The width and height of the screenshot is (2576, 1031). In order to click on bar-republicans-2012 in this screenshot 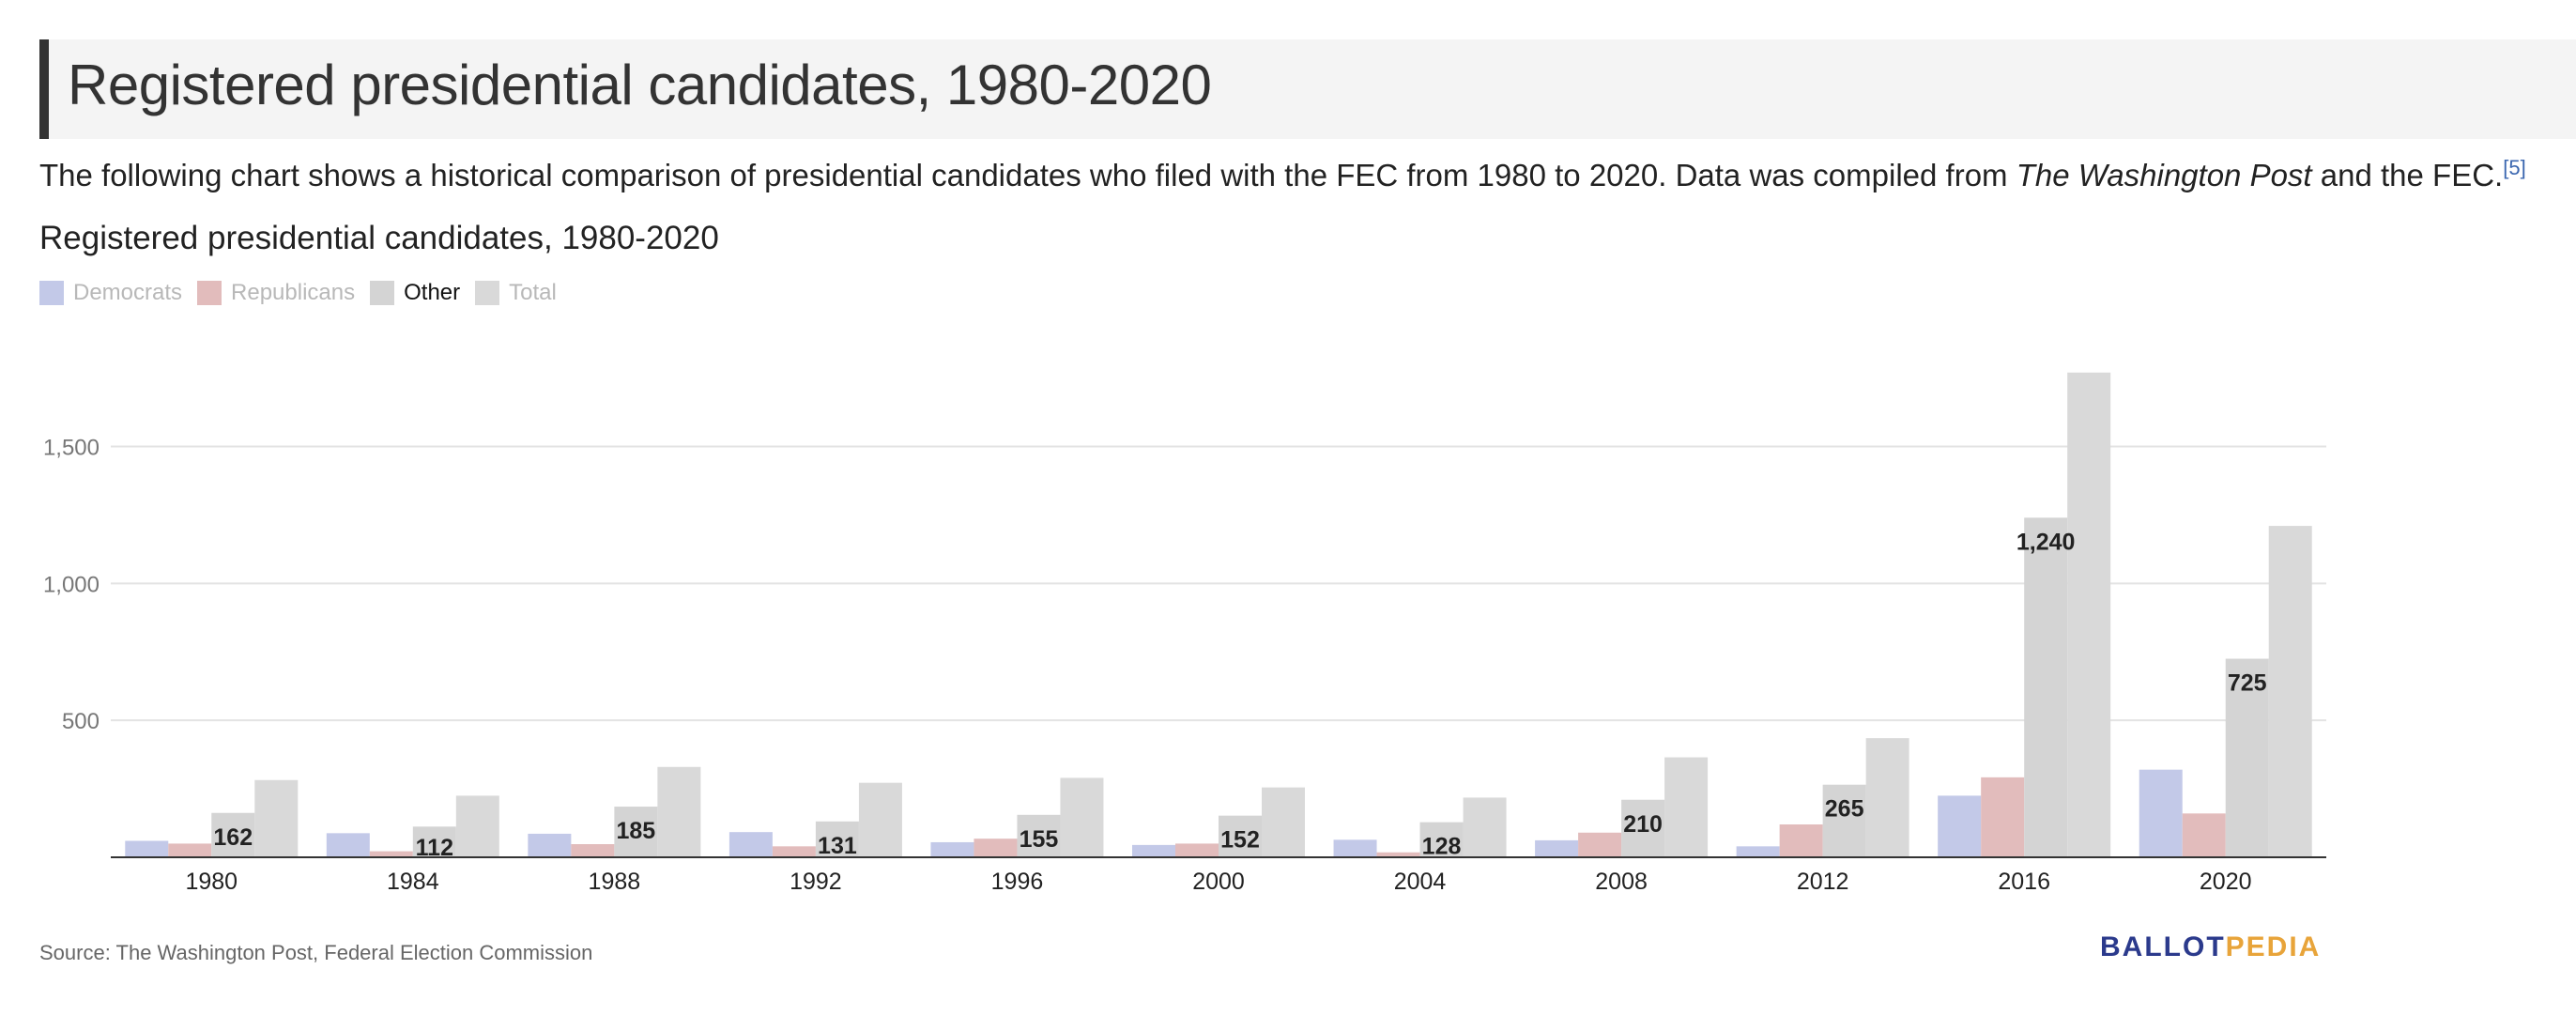, I will do `click(1801, 840)`.